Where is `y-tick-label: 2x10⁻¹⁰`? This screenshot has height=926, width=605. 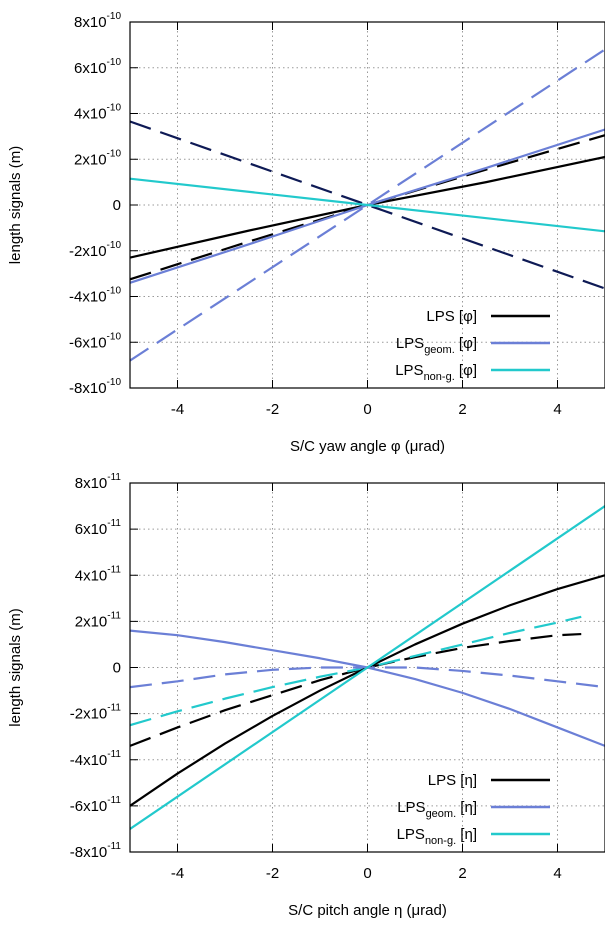 y-tick-label: 2x10⁻¹⁰ is located at coordinates (97, 158).